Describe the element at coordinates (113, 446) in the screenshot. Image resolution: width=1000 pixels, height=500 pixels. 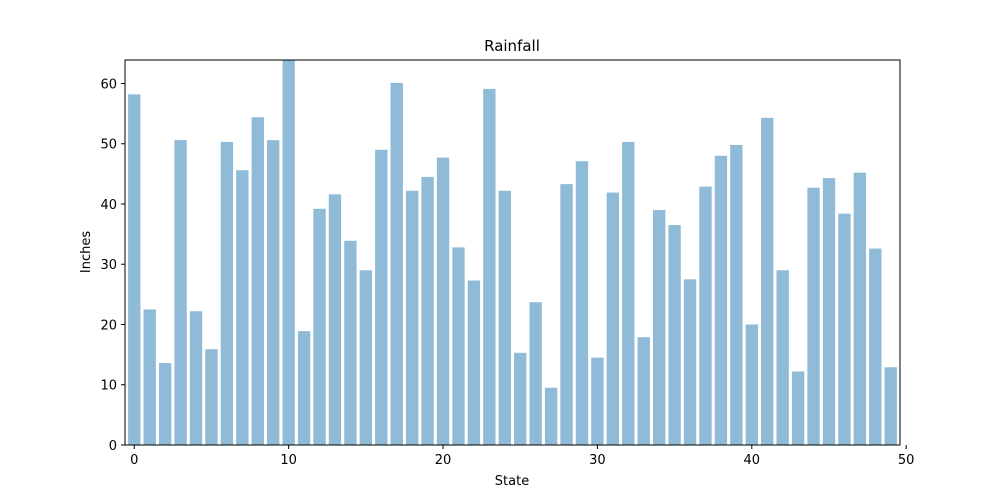
I see `y-tick-label: 0` at that location.